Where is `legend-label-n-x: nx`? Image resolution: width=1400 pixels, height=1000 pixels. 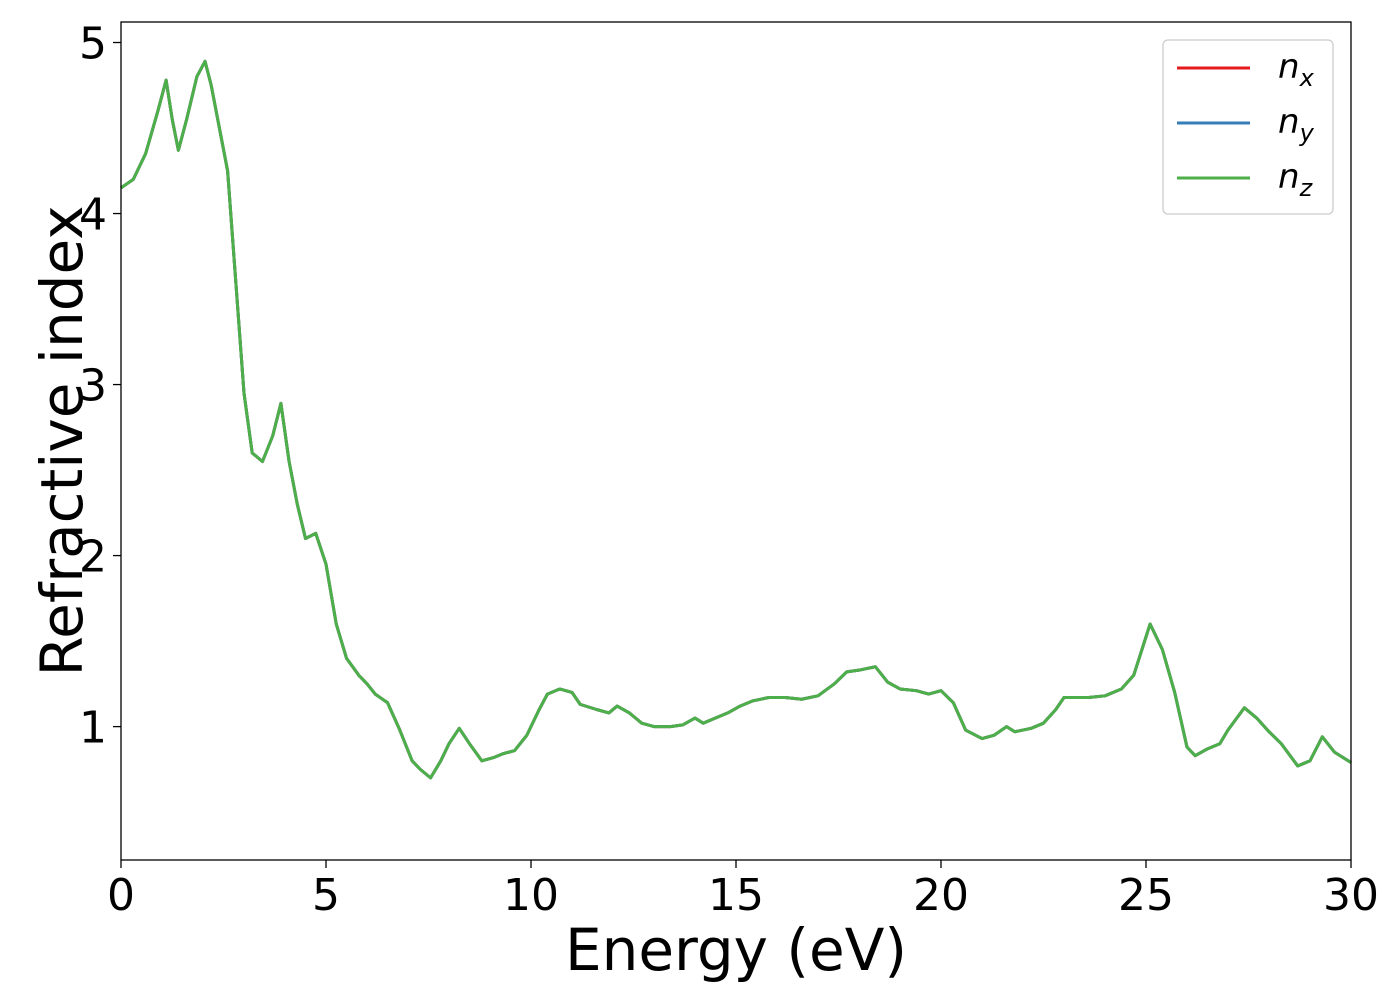
legend-label-n-x: nx is located at coordinates (1296, 69).